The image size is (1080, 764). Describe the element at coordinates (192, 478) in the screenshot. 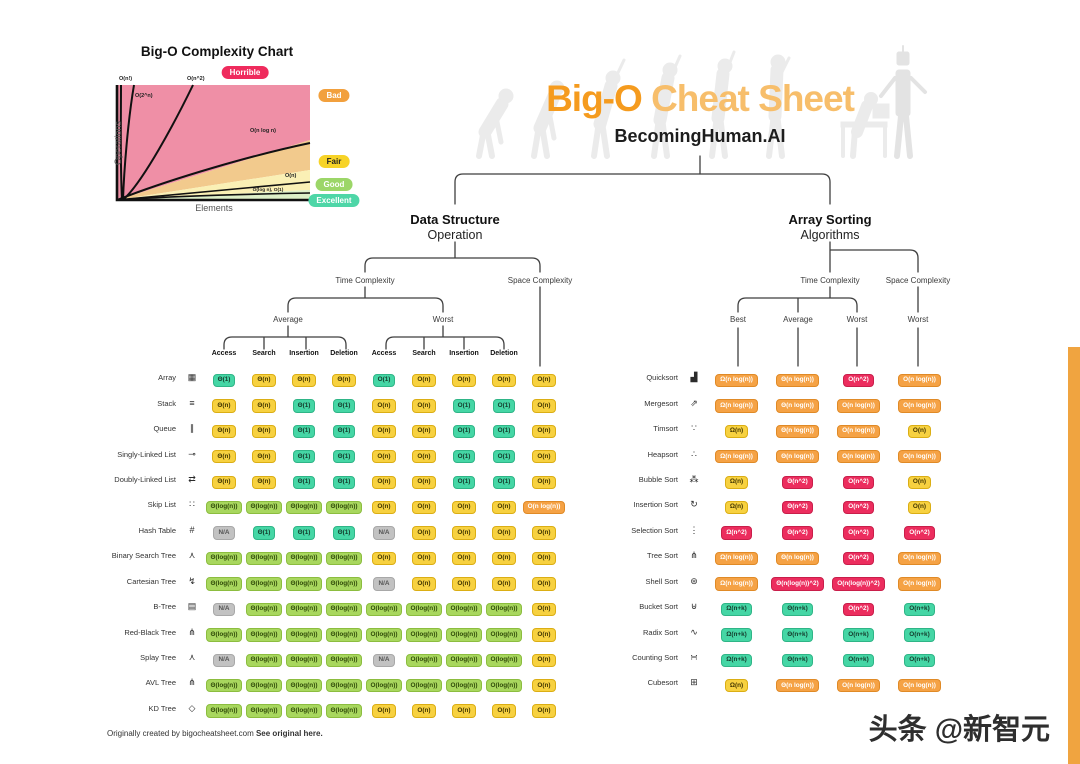

I see `doubly-linked-list-icon: ⇄` at that location.